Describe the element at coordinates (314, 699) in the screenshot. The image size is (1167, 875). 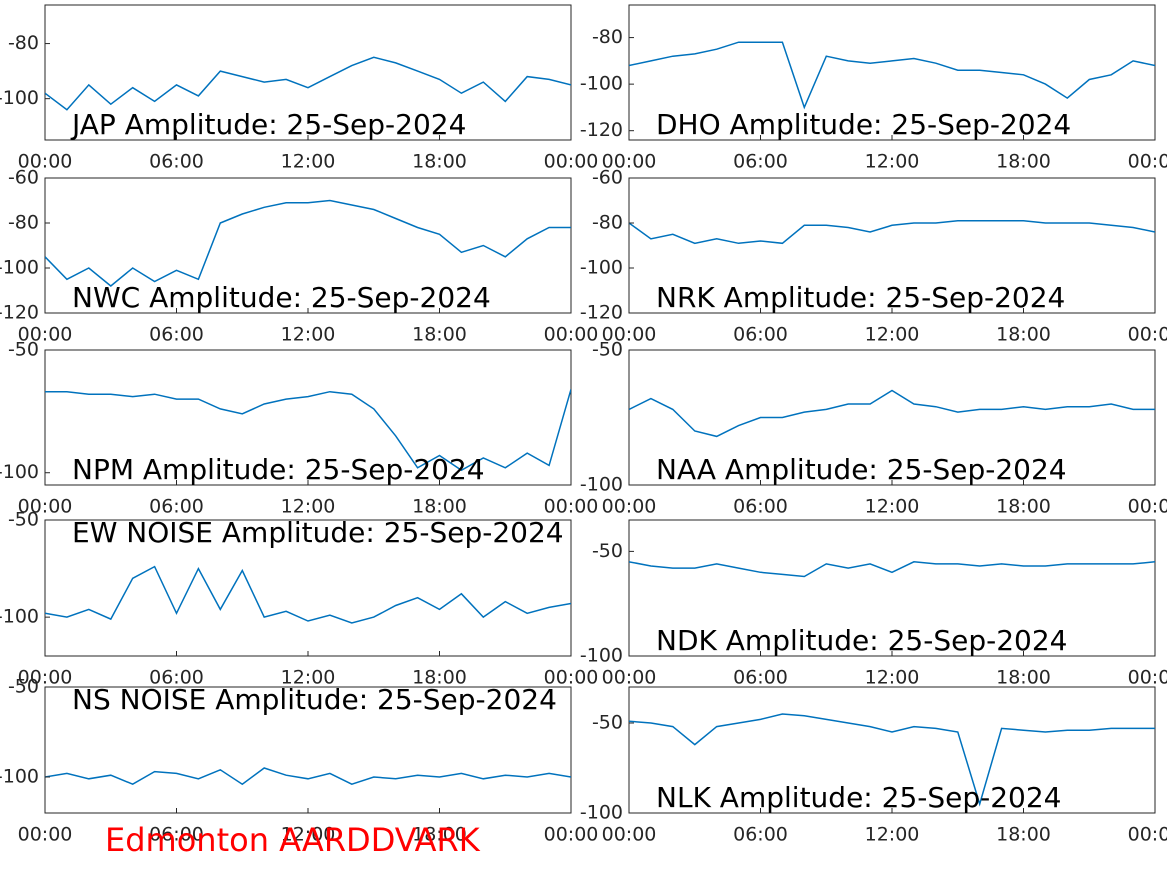
I see `chart-title: NS NOISE Amplitude: 25-Sep-2024` at that location.